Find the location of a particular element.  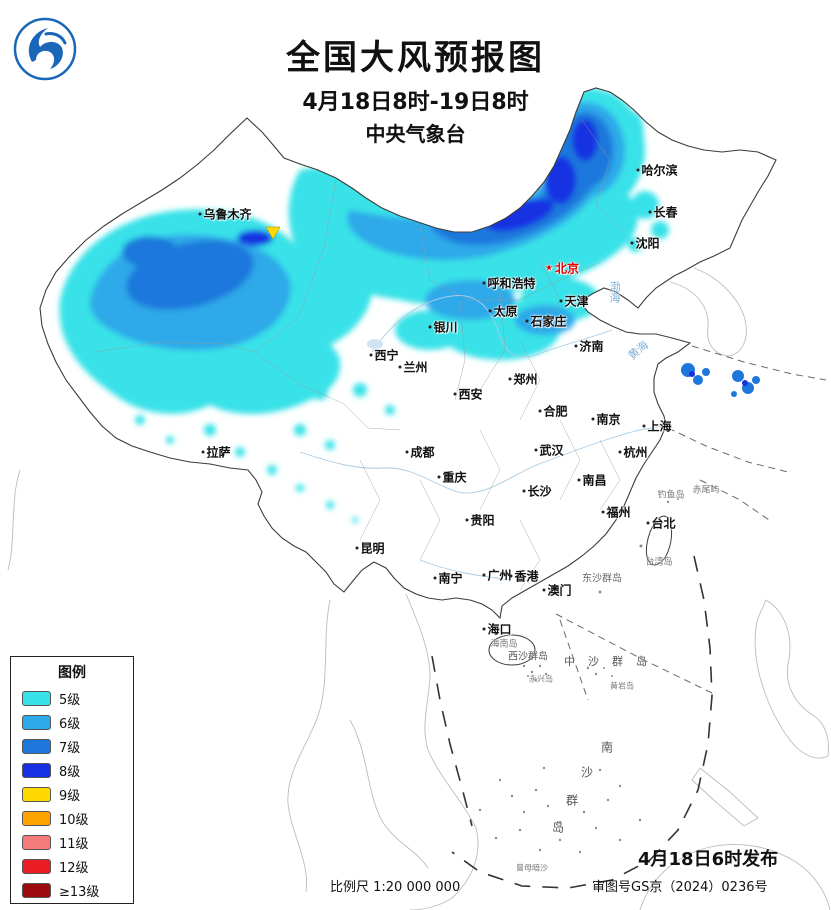

legend-item: 6级 is located at coordinates (72, 722).